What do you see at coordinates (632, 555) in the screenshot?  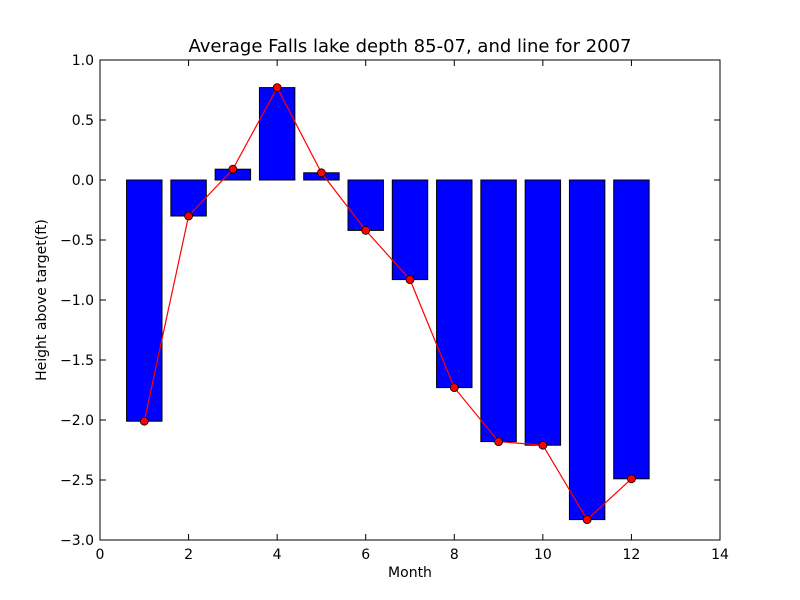 I see `x-tick-label: 12` at bounding box center [632, 555].